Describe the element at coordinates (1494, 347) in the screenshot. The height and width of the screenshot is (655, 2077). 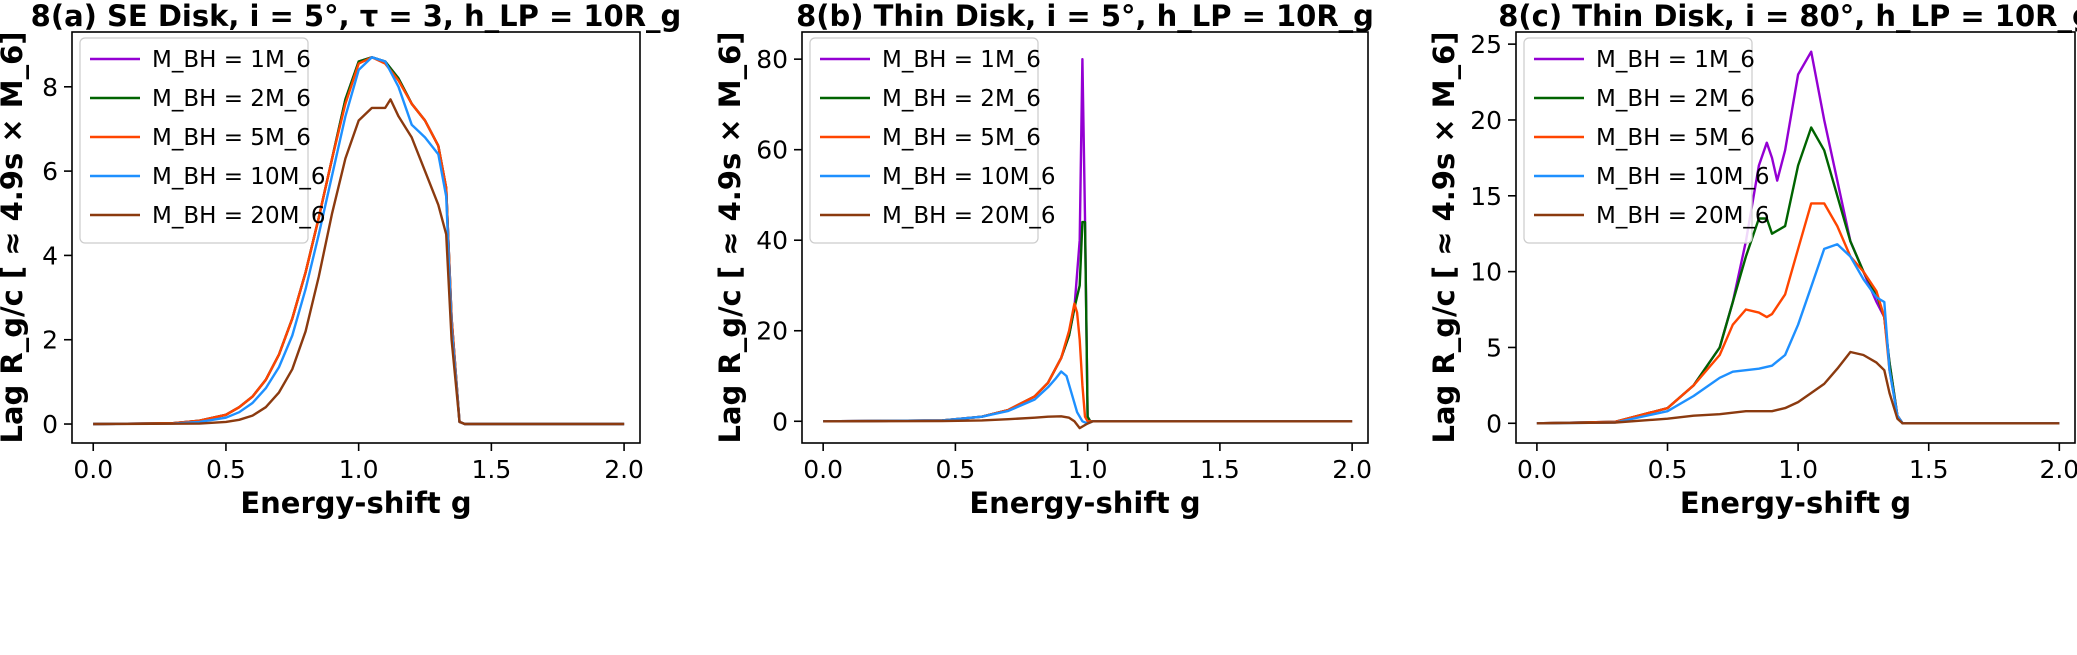
I see `y-tick-label: 5` at that location.